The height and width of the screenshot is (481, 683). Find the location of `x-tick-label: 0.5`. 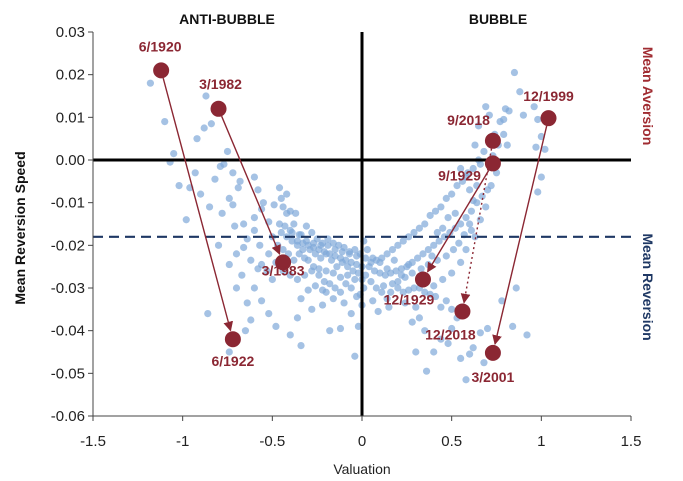

x-tick-label: 0.5 is located at coordinates (451, 441).